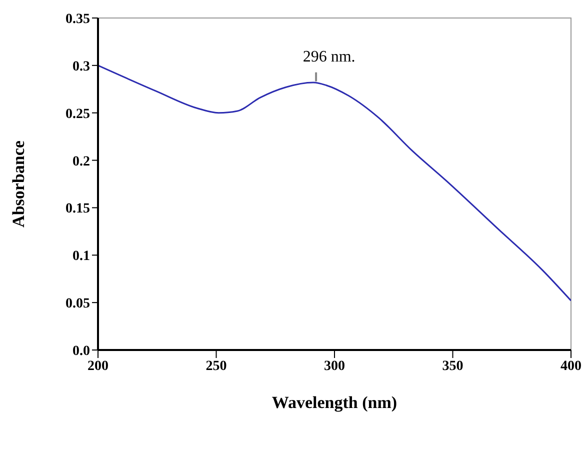  What do you see at coordinates (78, 114) in the screenshot?
I see `y-tick-label: 0.25` at bounding box center [78, 114].